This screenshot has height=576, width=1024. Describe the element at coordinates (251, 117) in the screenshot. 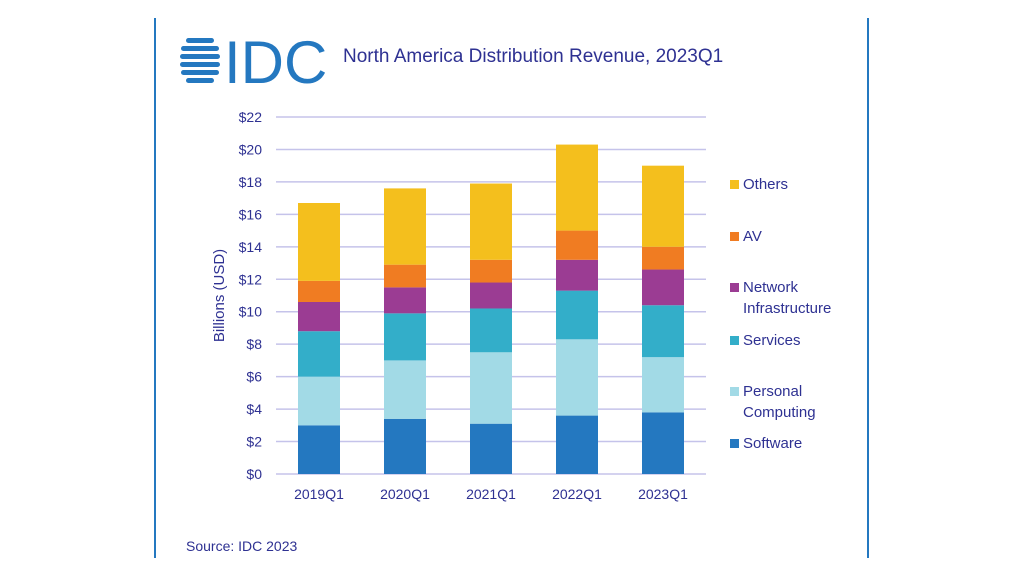

I see `y-tick-label: $22` at that location.